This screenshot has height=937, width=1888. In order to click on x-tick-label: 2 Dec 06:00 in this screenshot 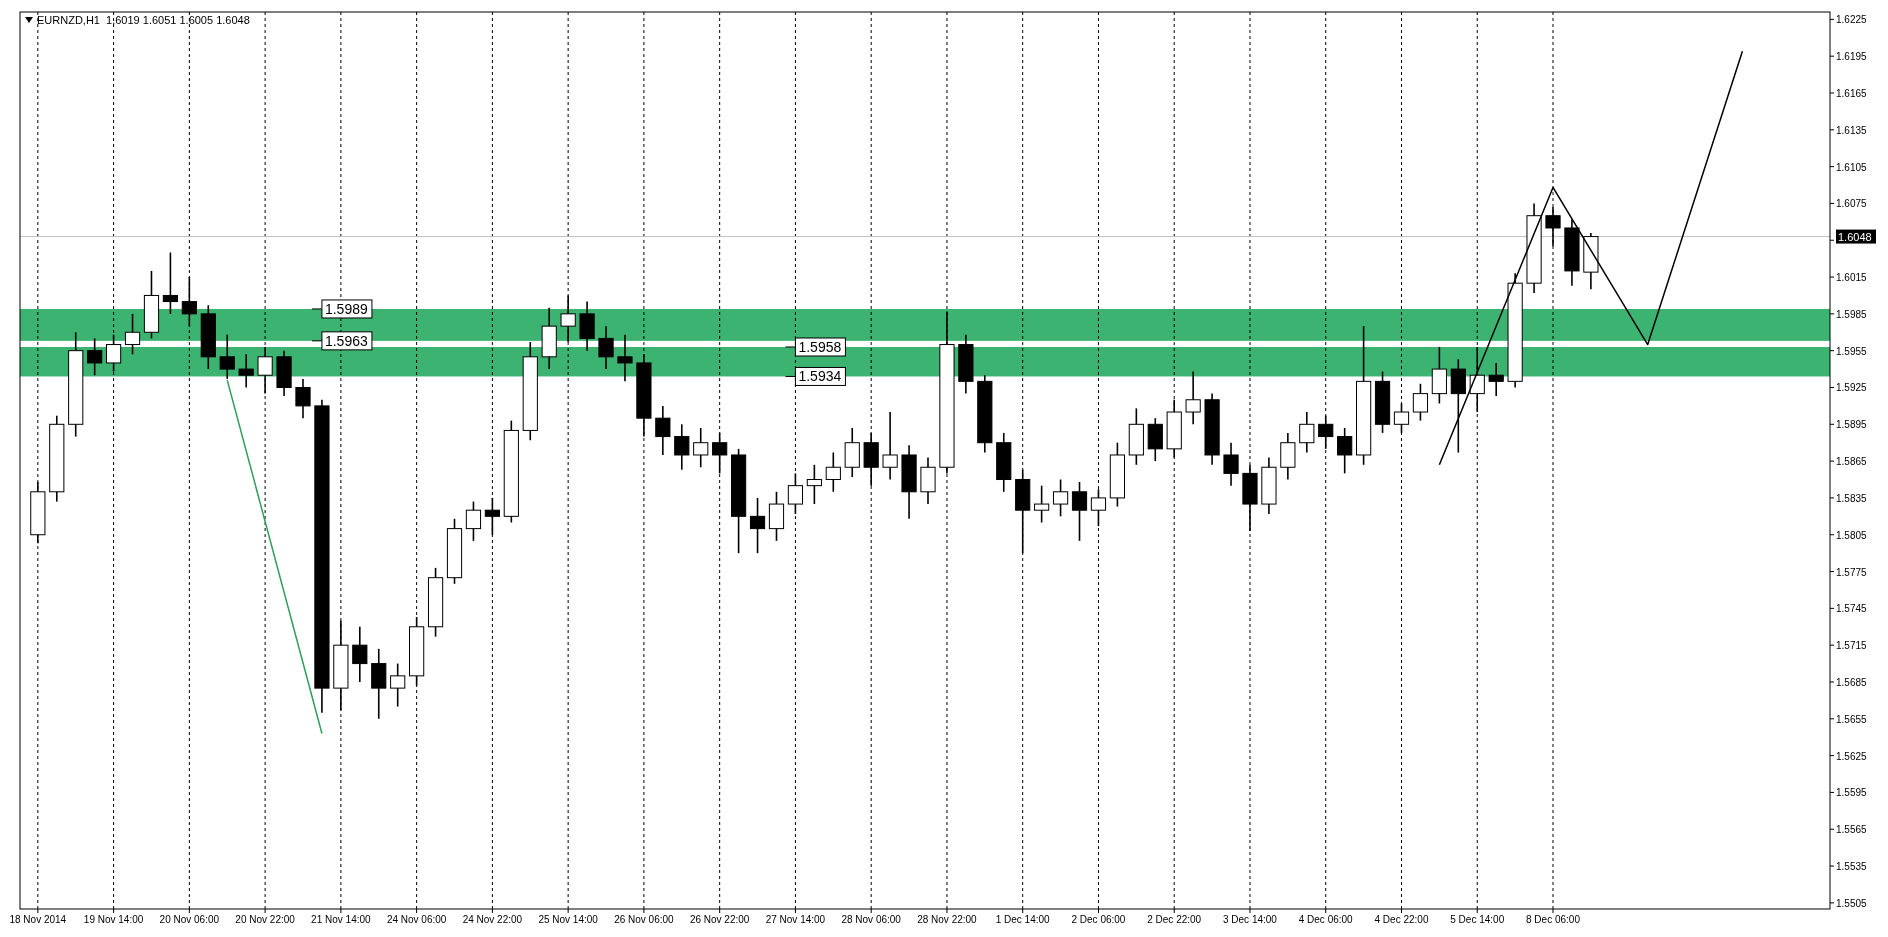, I will do `click(1098, 919)`.